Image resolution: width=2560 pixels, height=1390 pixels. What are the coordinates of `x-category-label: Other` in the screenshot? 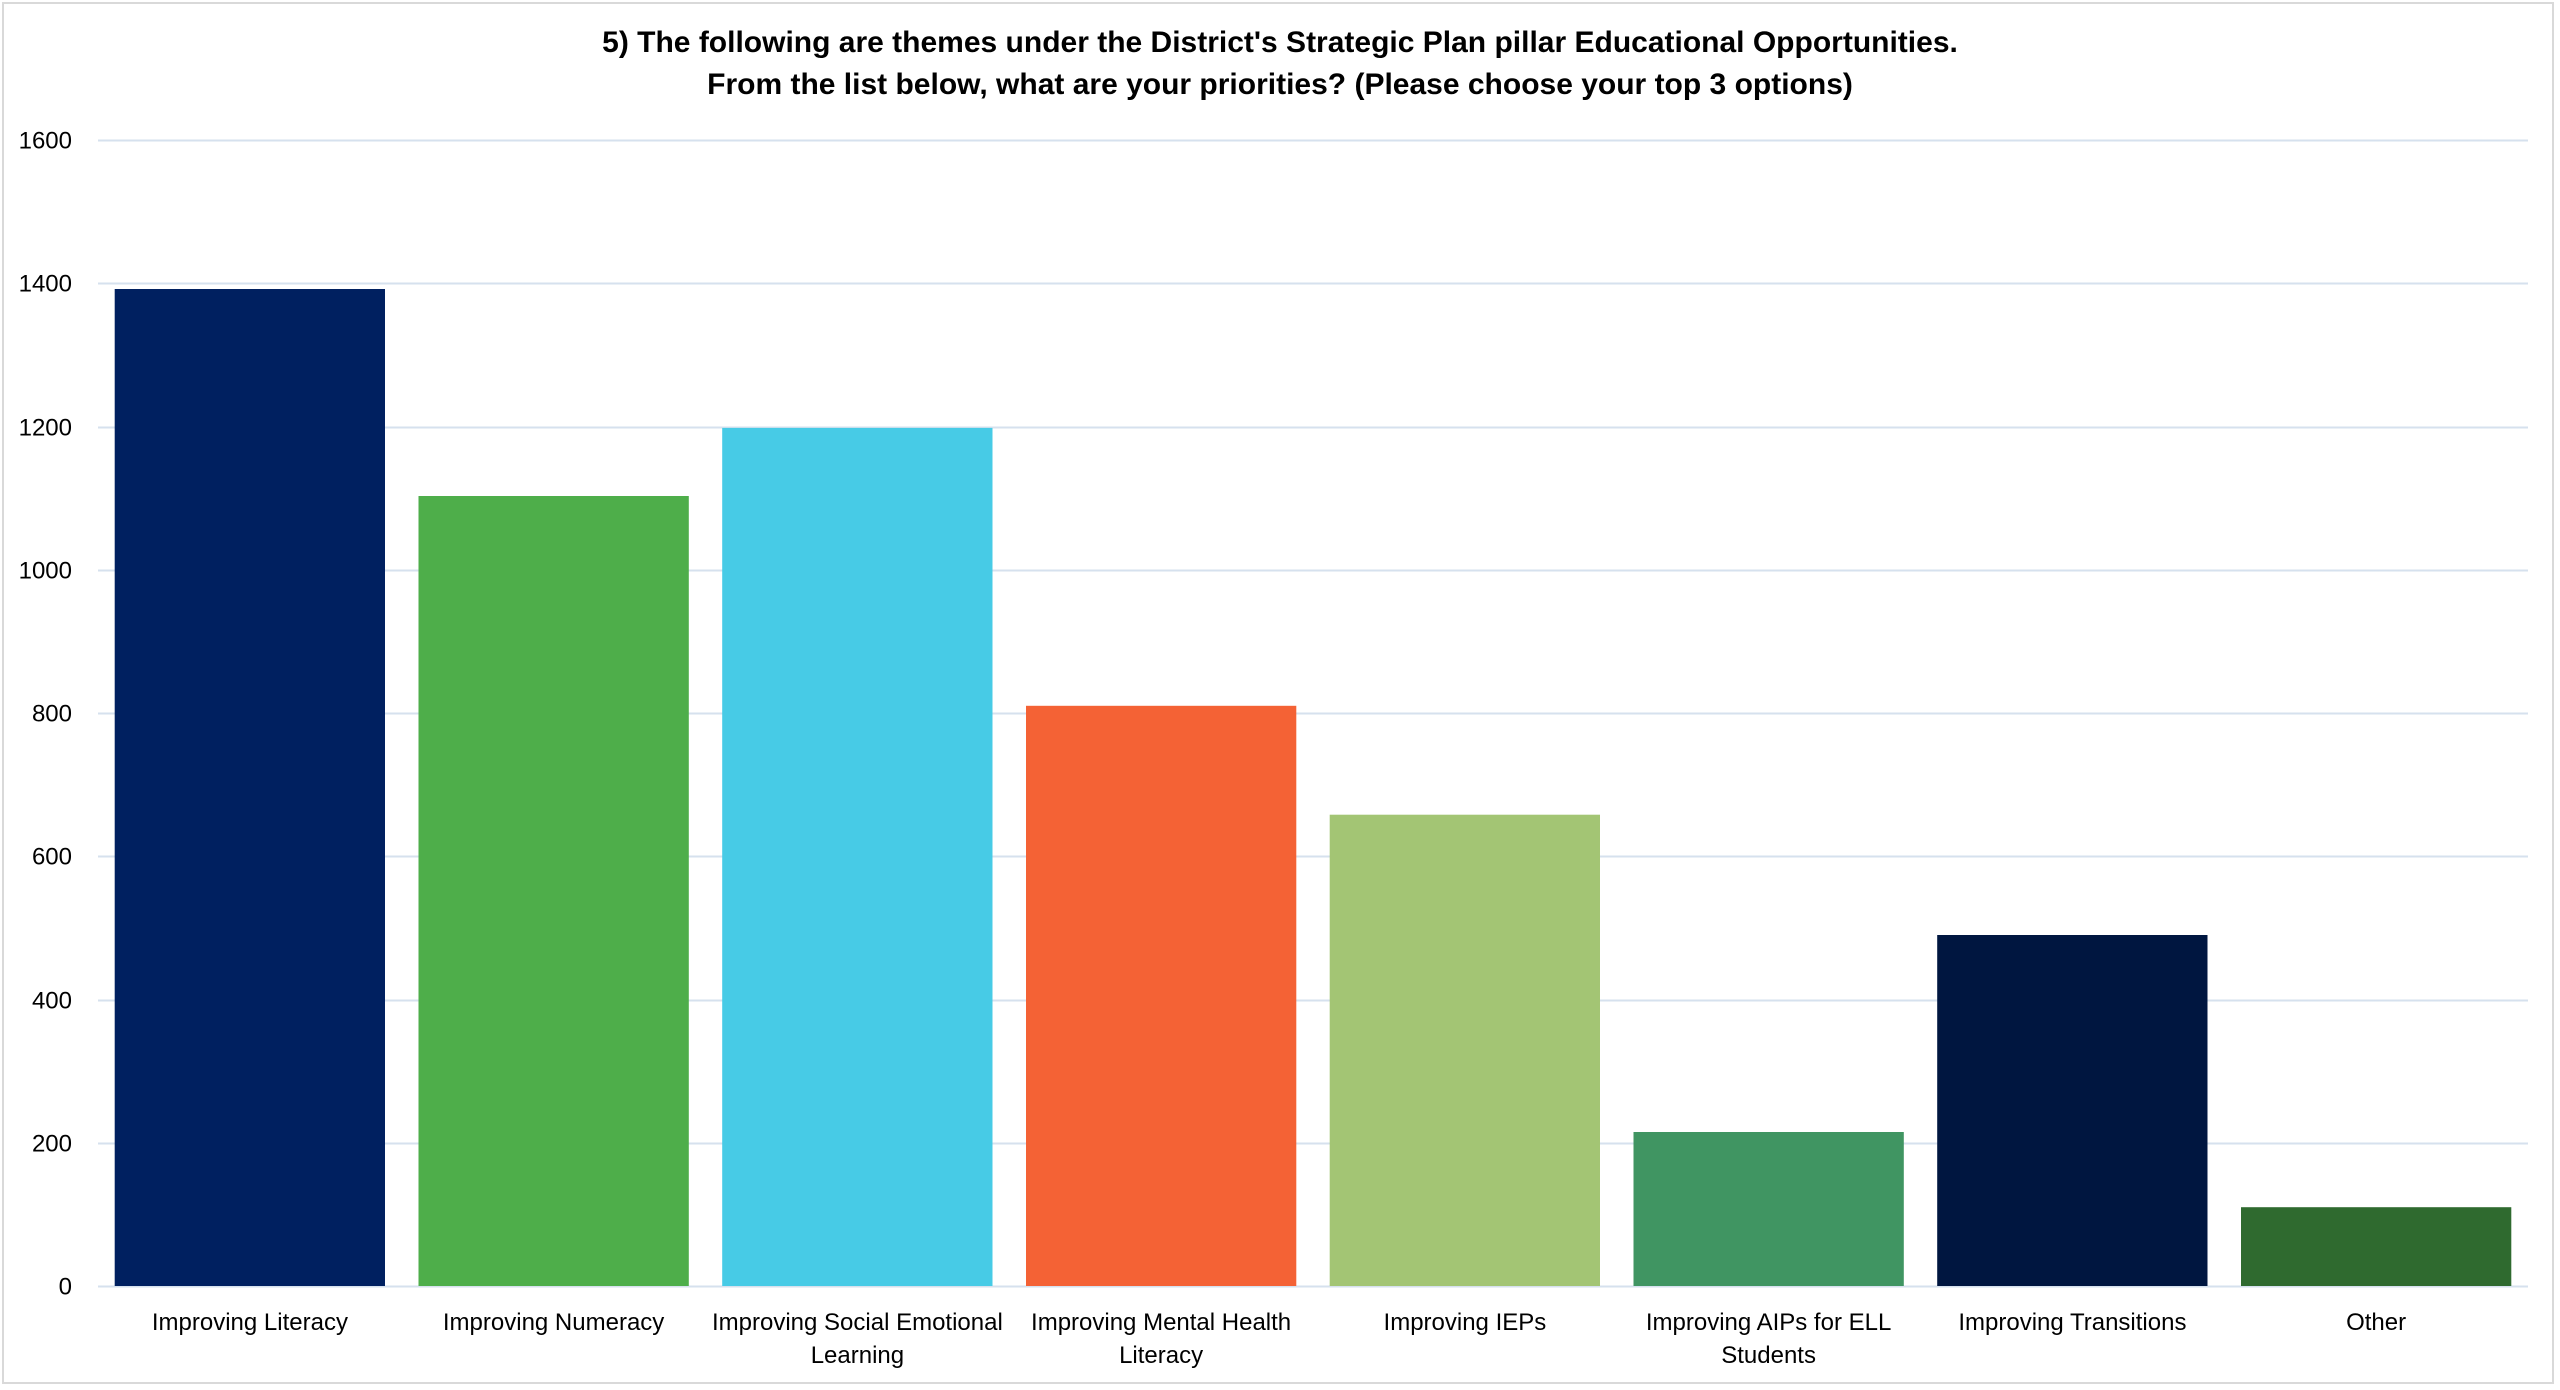 It's located at (2376, 1322).